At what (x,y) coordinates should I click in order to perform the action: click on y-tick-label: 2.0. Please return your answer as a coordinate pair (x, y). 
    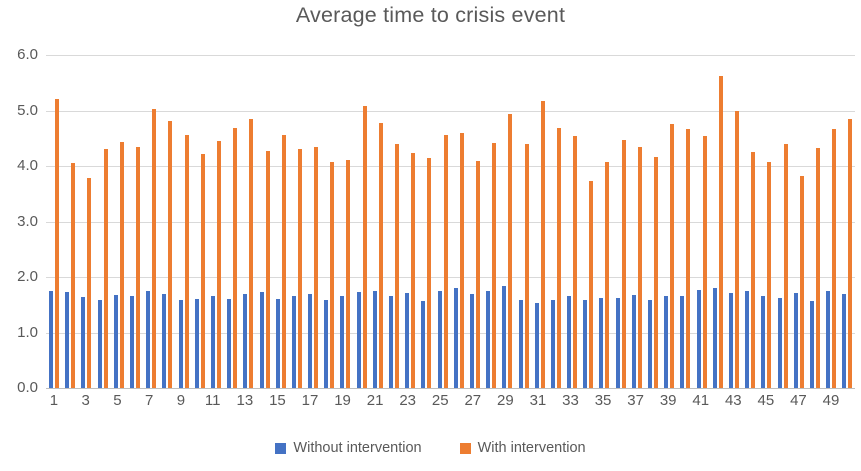
    Looking at the image, I should click on (27, 276).